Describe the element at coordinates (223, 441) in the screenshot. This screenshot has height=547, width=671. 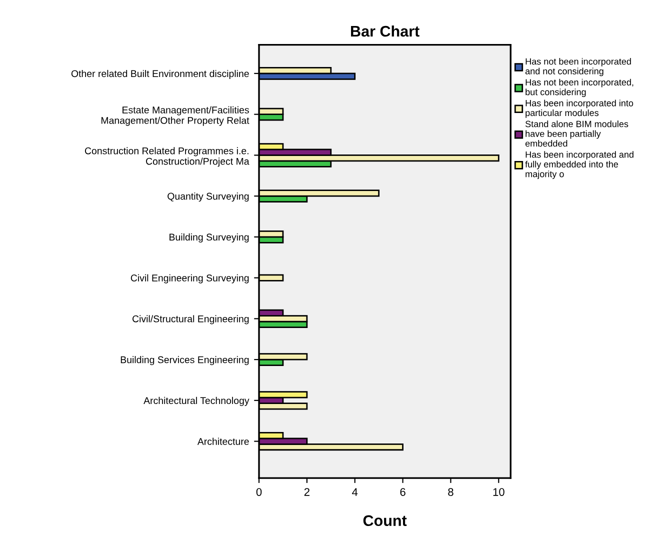
I see `y-tick-label: Architecture` at that location.